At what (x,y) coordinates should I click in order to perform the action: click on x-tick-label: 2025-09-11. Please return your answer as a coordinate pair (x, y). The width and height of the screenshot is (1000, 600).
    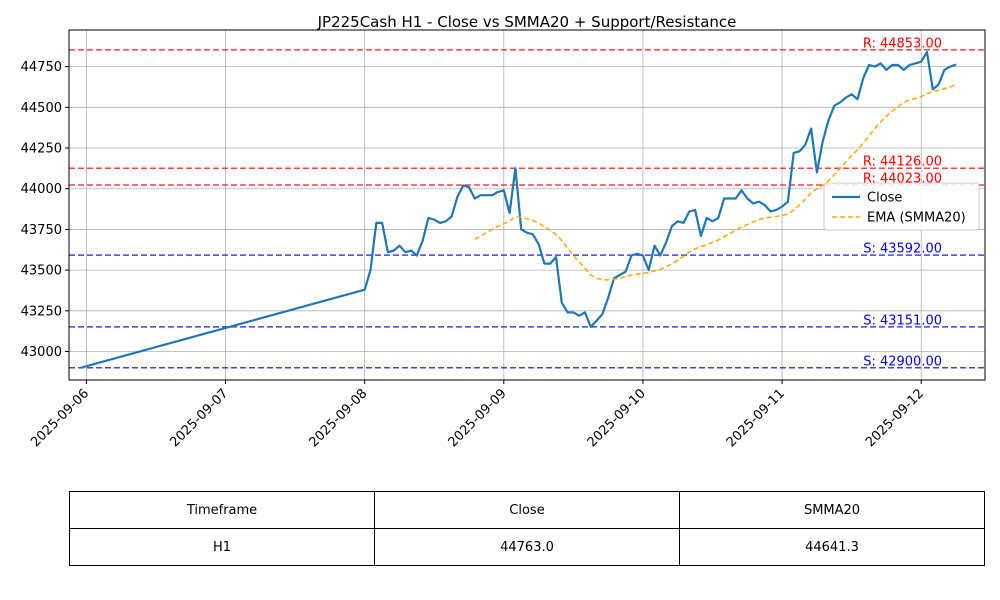
    Looking at the image, I should click on (756, 418).